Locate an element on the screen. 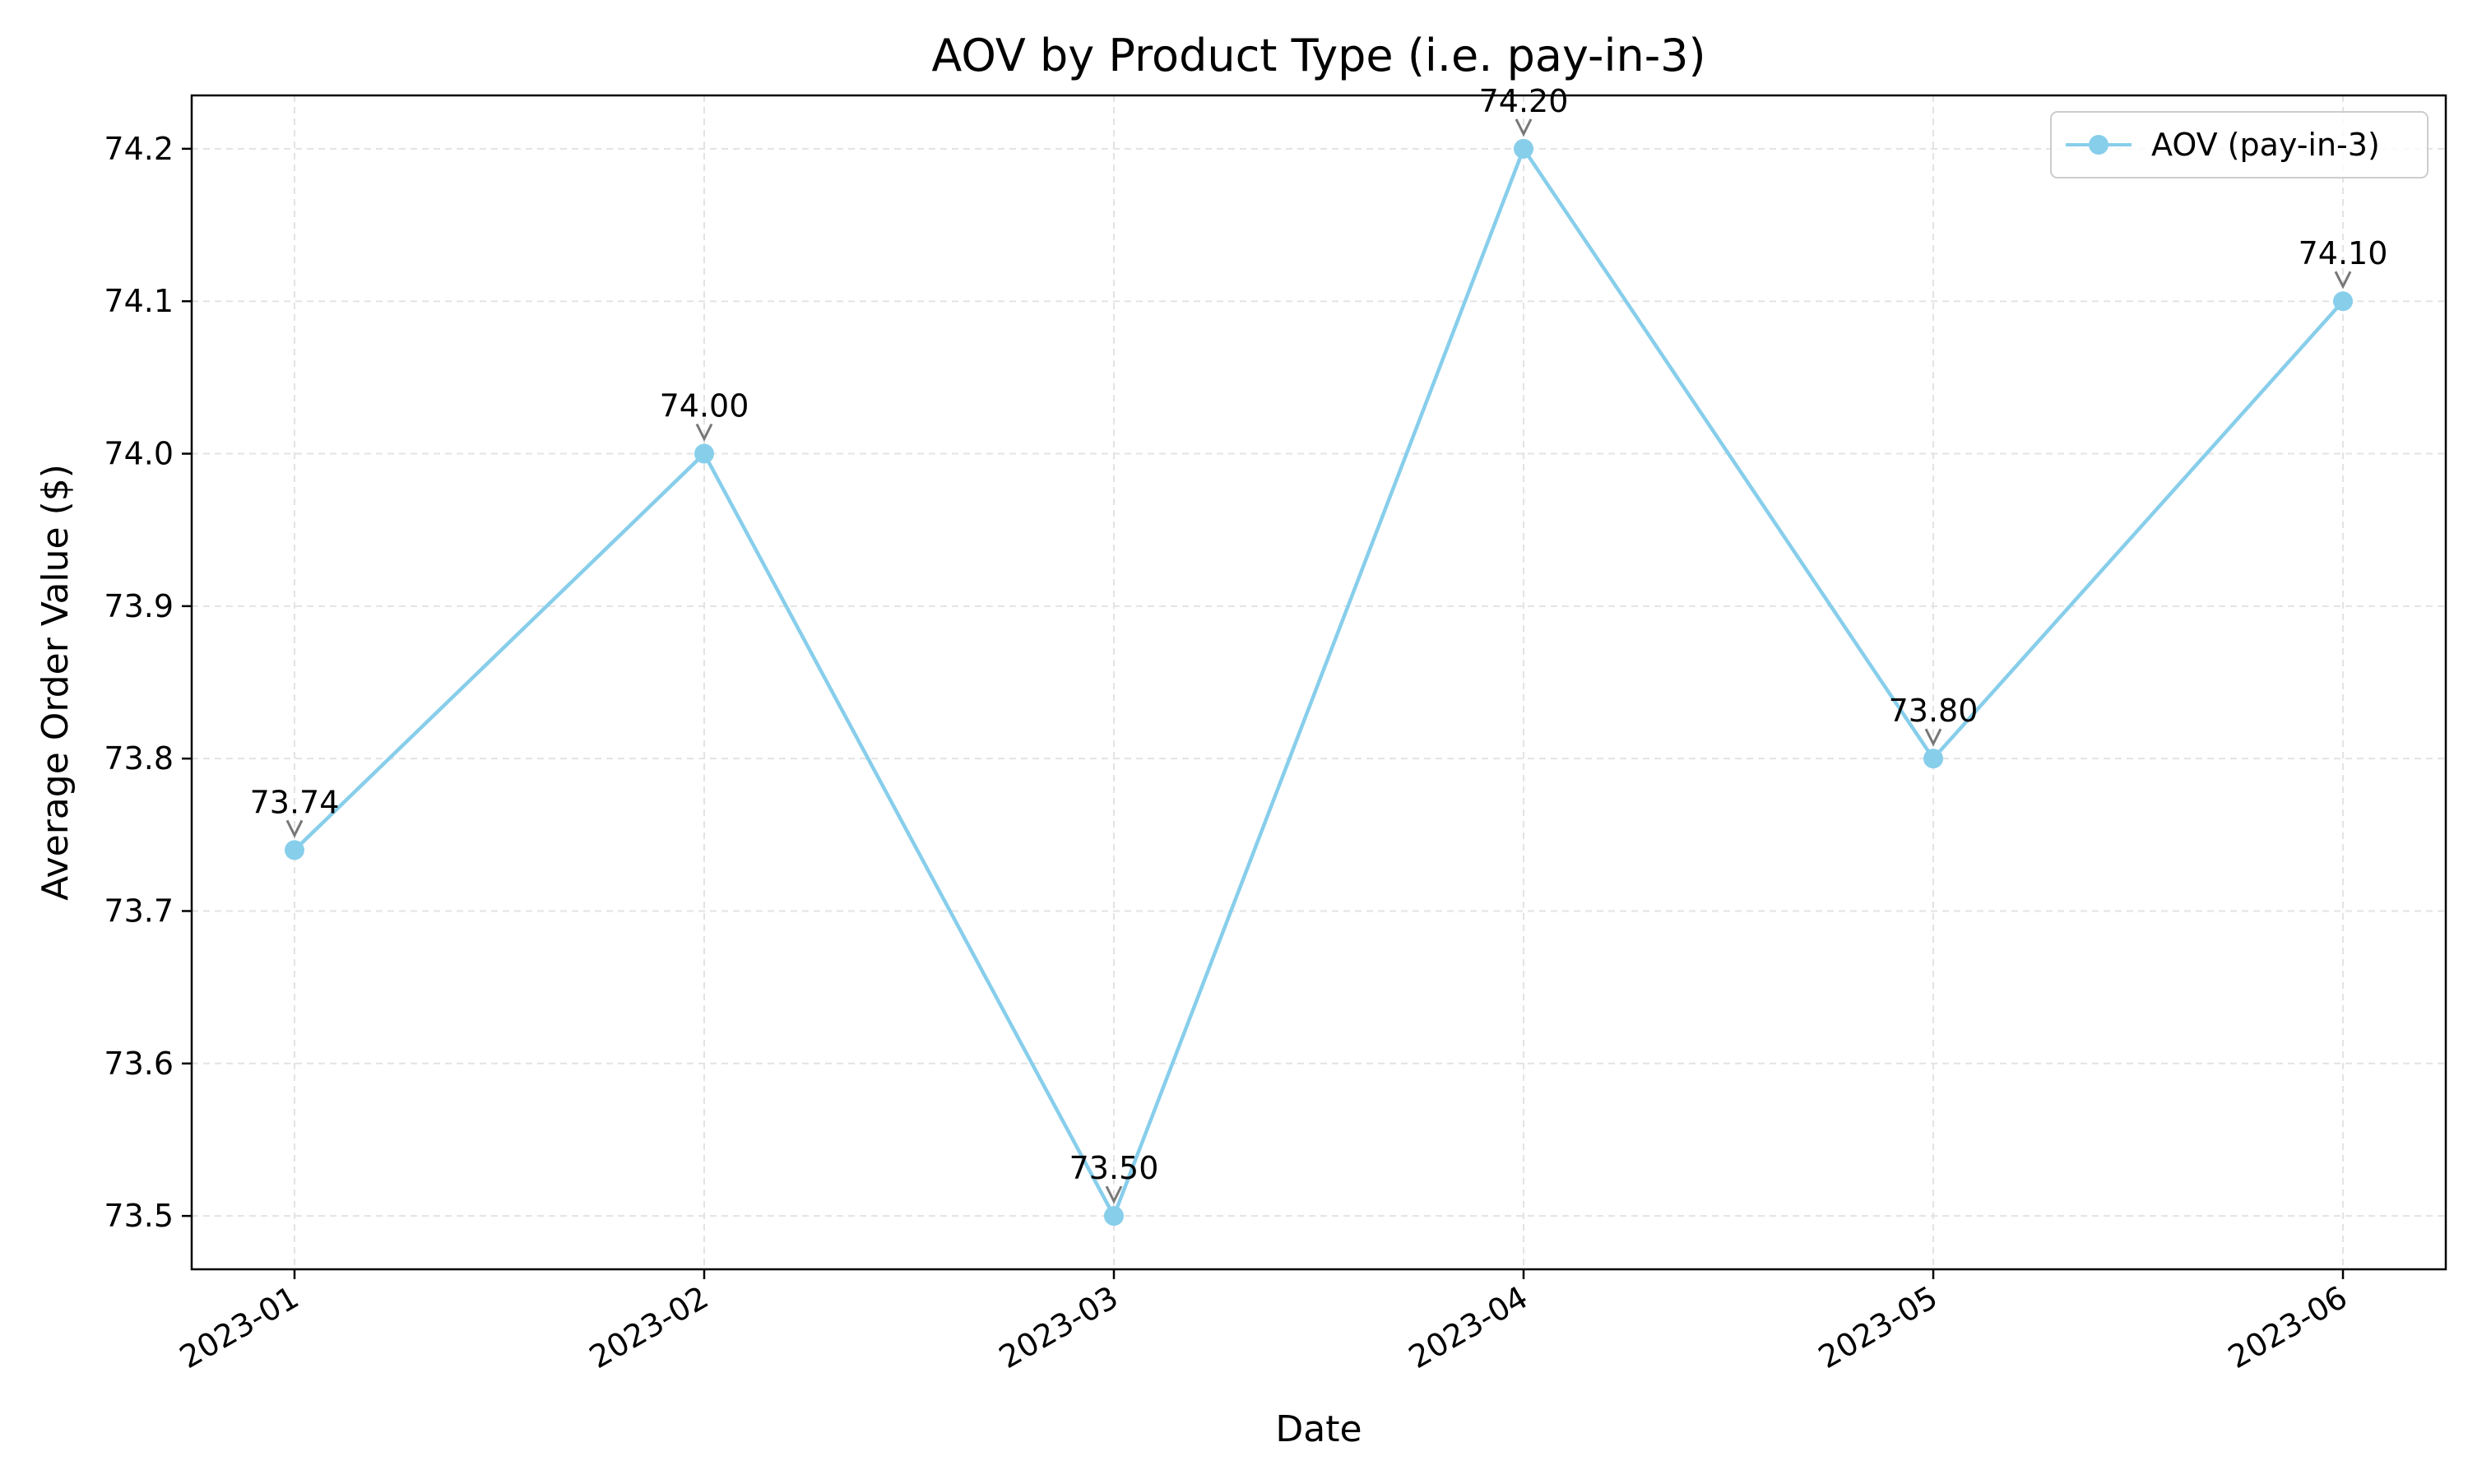 This screenshot has height=1484, width=2468. data-label: 74.20 is located at coordinates (1524, 101).